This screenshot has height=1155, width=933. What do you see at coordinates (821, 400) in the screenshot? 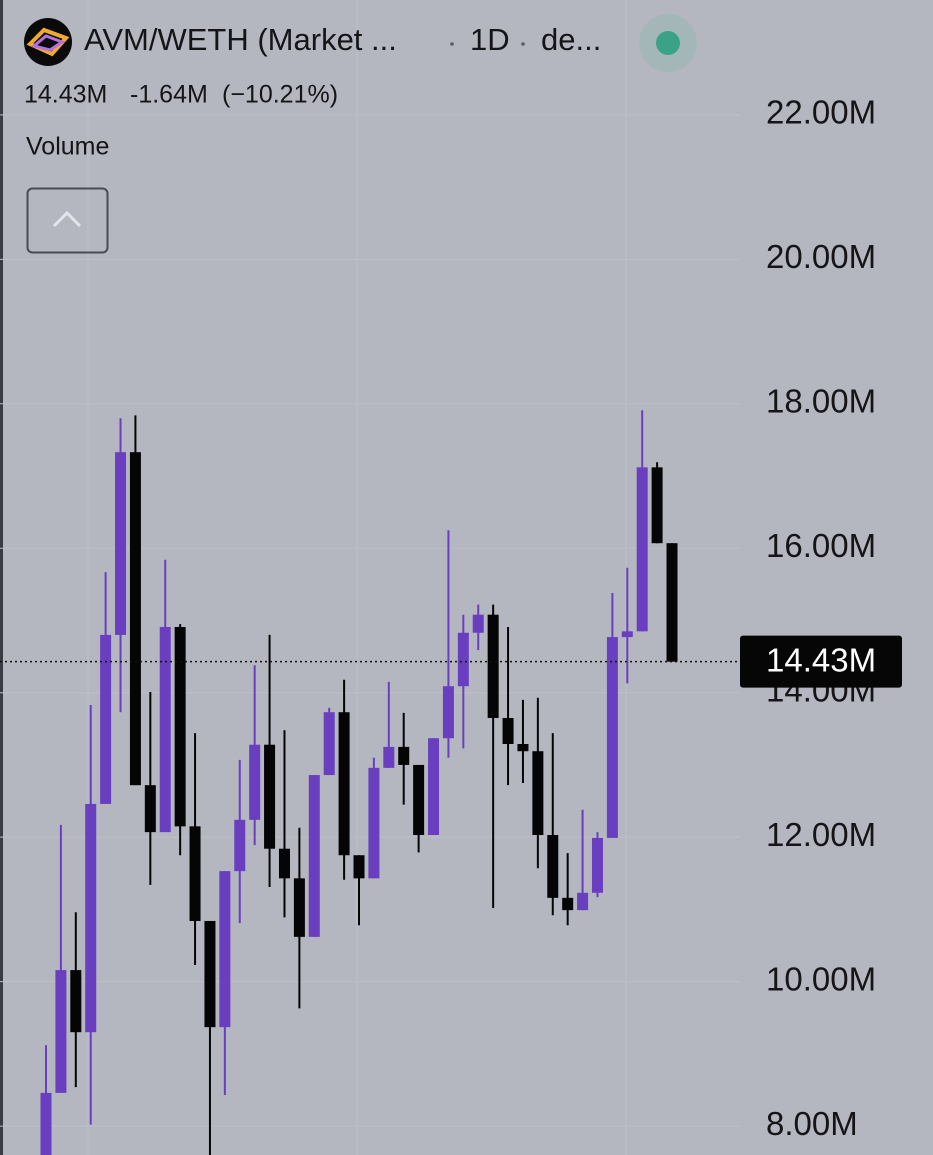
I see `y-tick-label: 18.00M` at bounding box center [821, 400].